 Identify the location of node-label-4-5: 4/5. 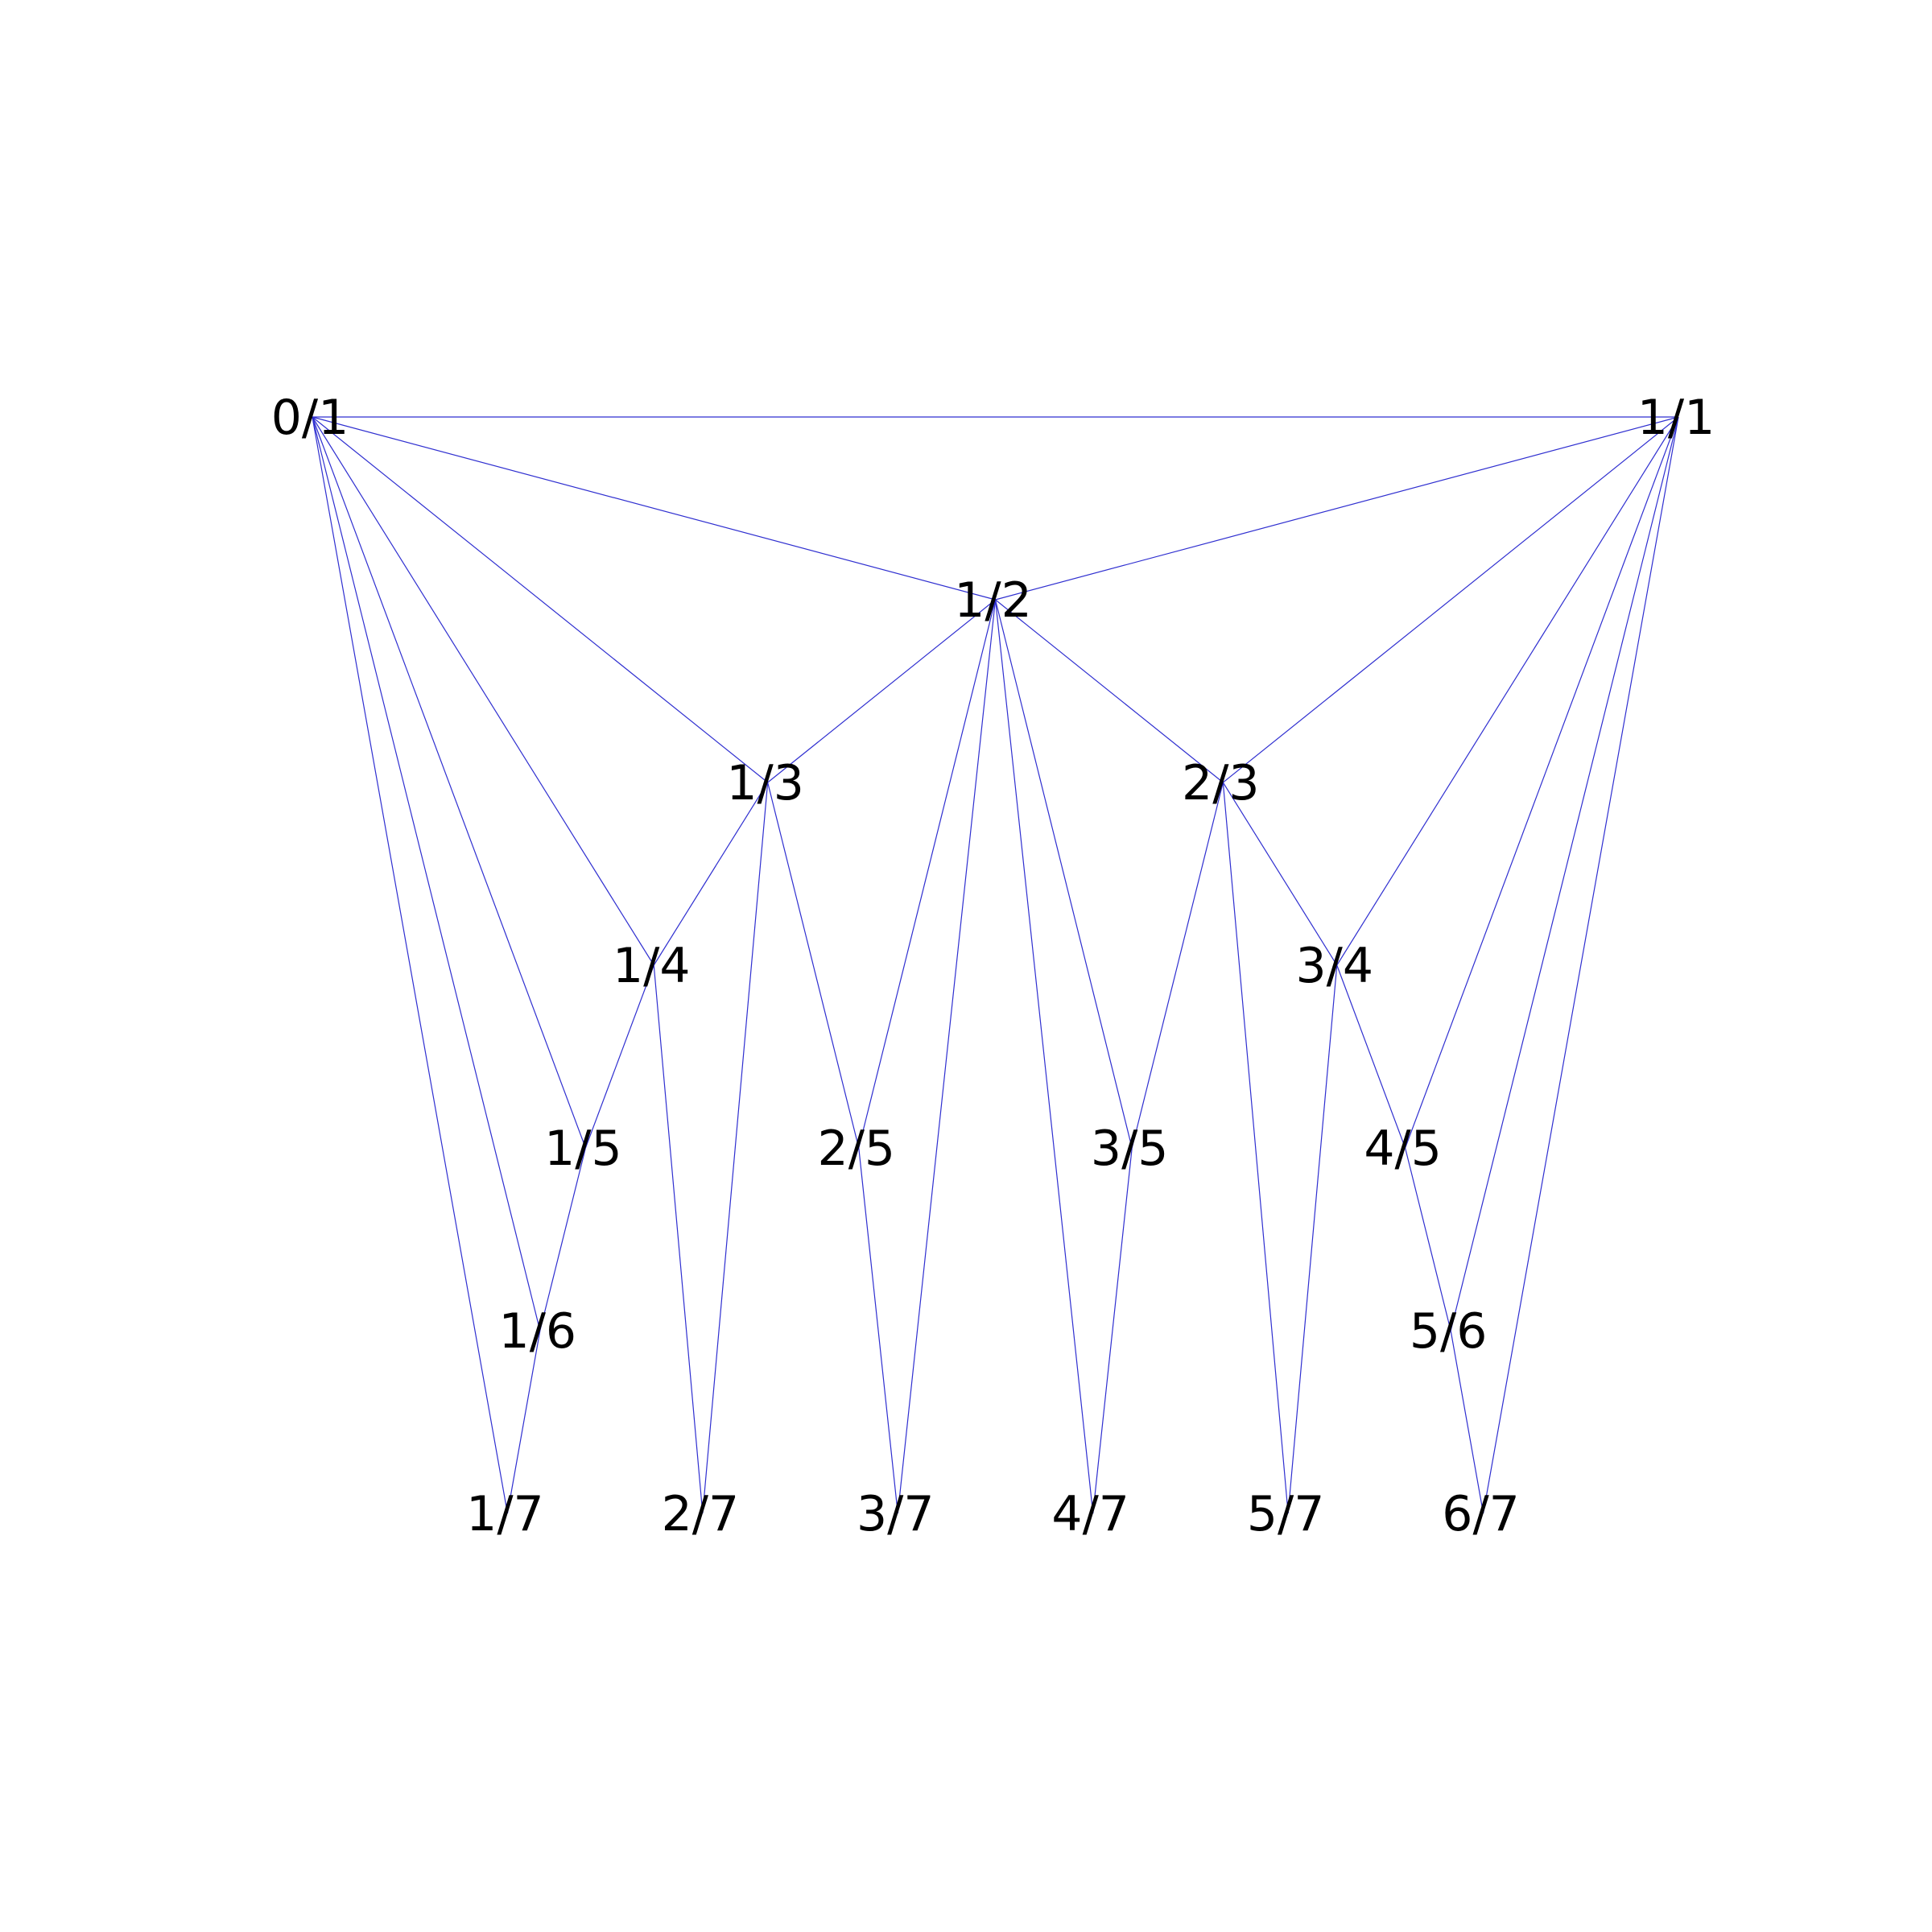
(1403, 1149).